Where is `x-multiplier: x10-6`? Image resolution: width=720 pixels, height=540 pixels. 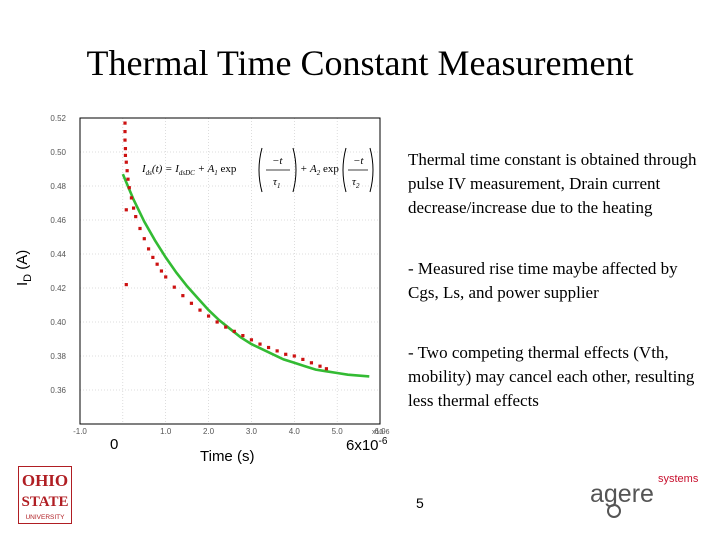 x-multiplier: x10-6 is located at coordinates (381, 432).